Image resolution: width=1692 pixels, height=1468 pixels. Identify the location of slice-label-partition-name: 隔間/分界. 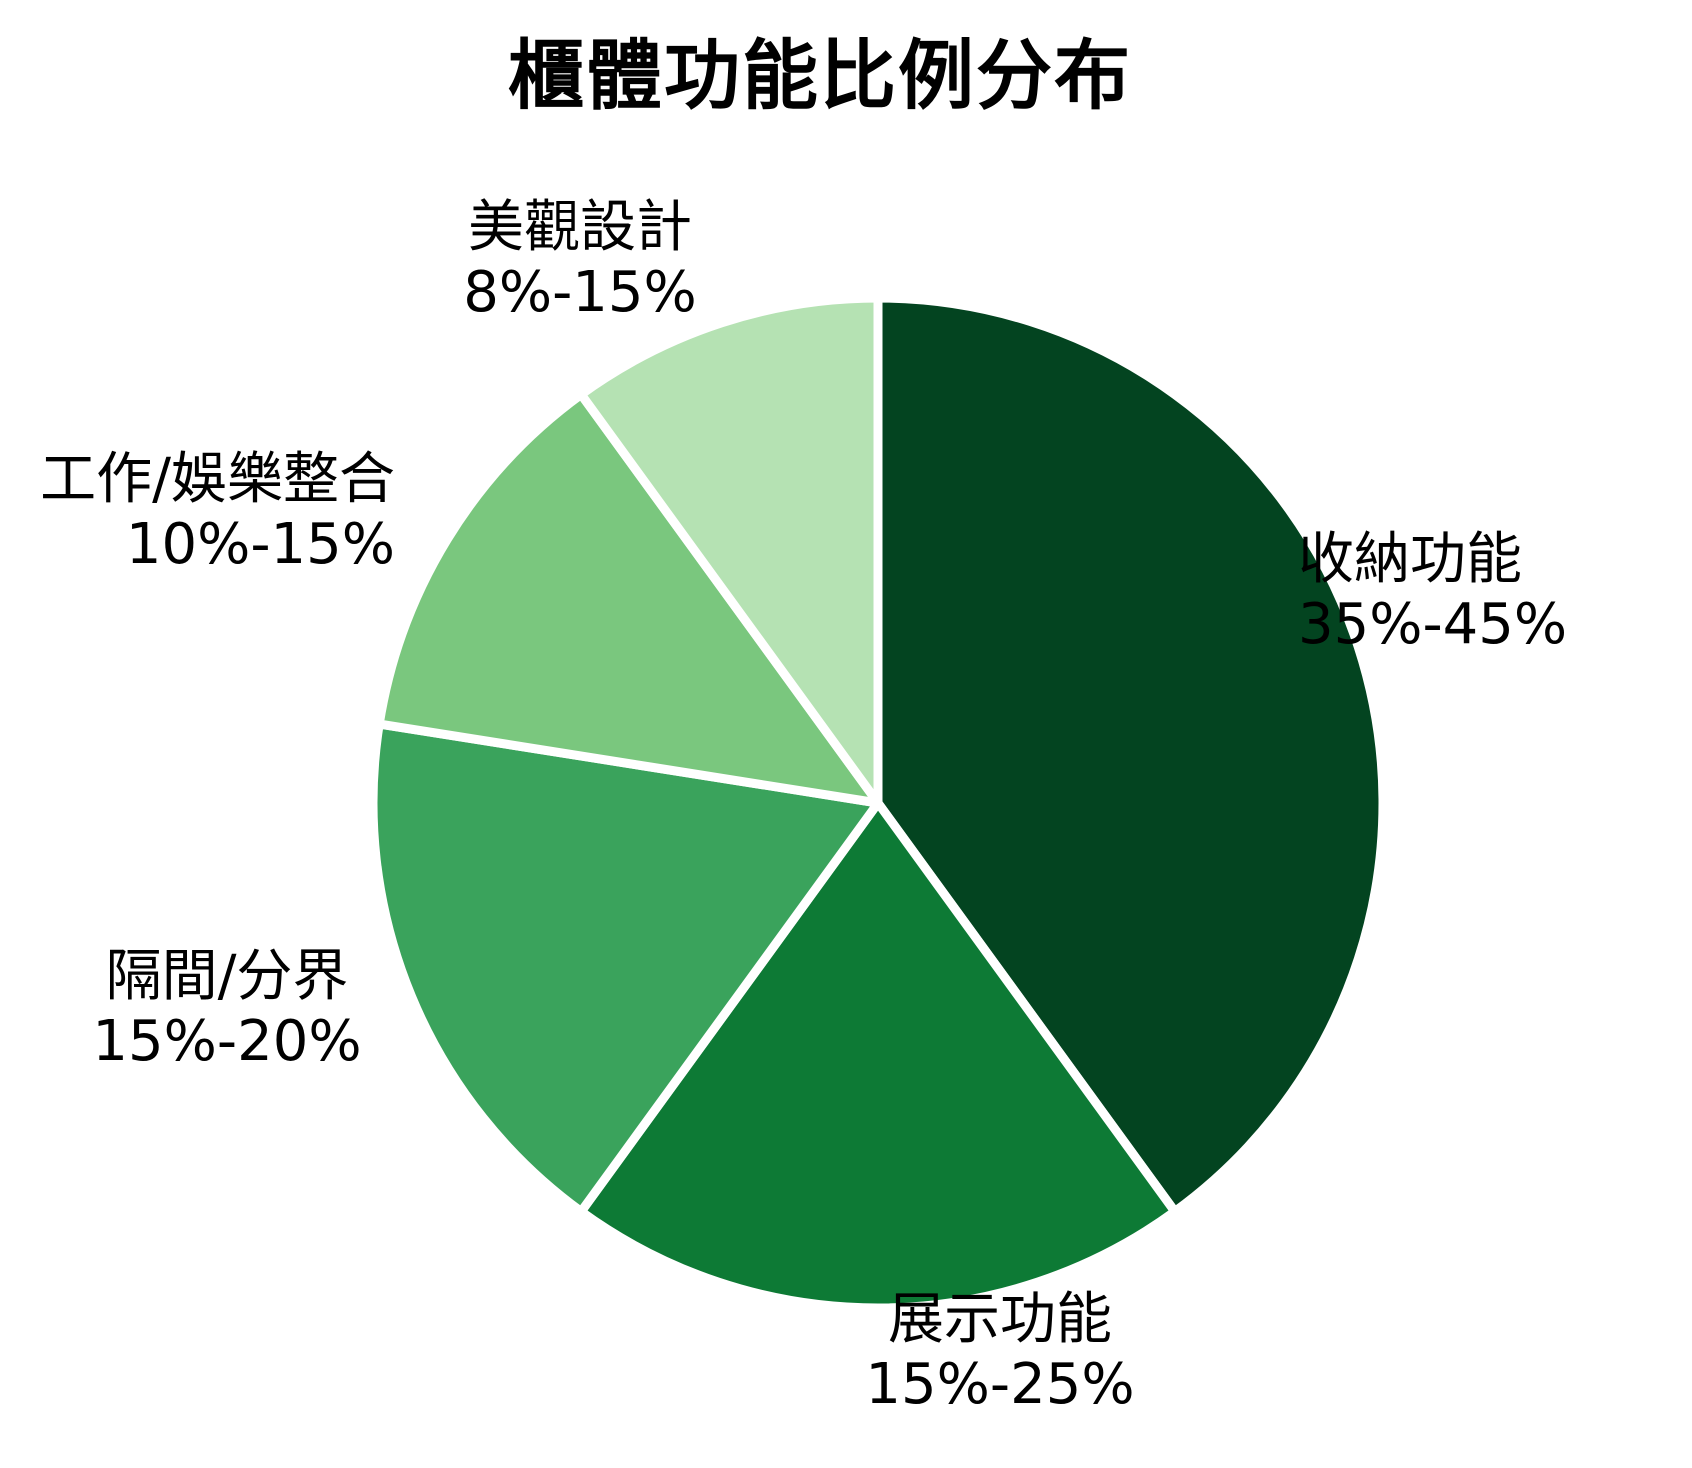
(227, 976).